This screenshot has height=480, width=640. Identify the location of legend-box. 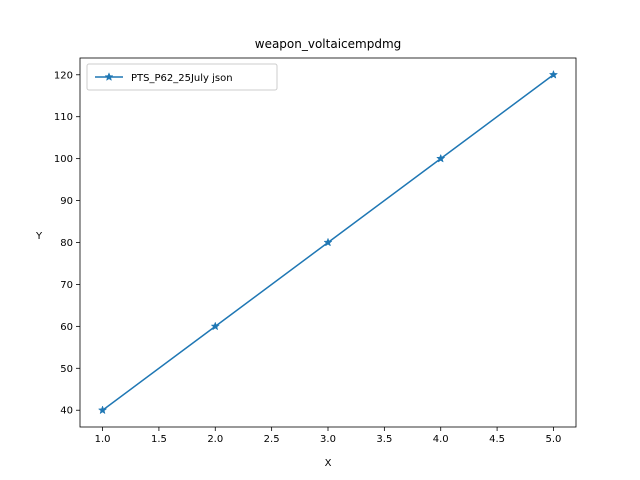
(182, 77).